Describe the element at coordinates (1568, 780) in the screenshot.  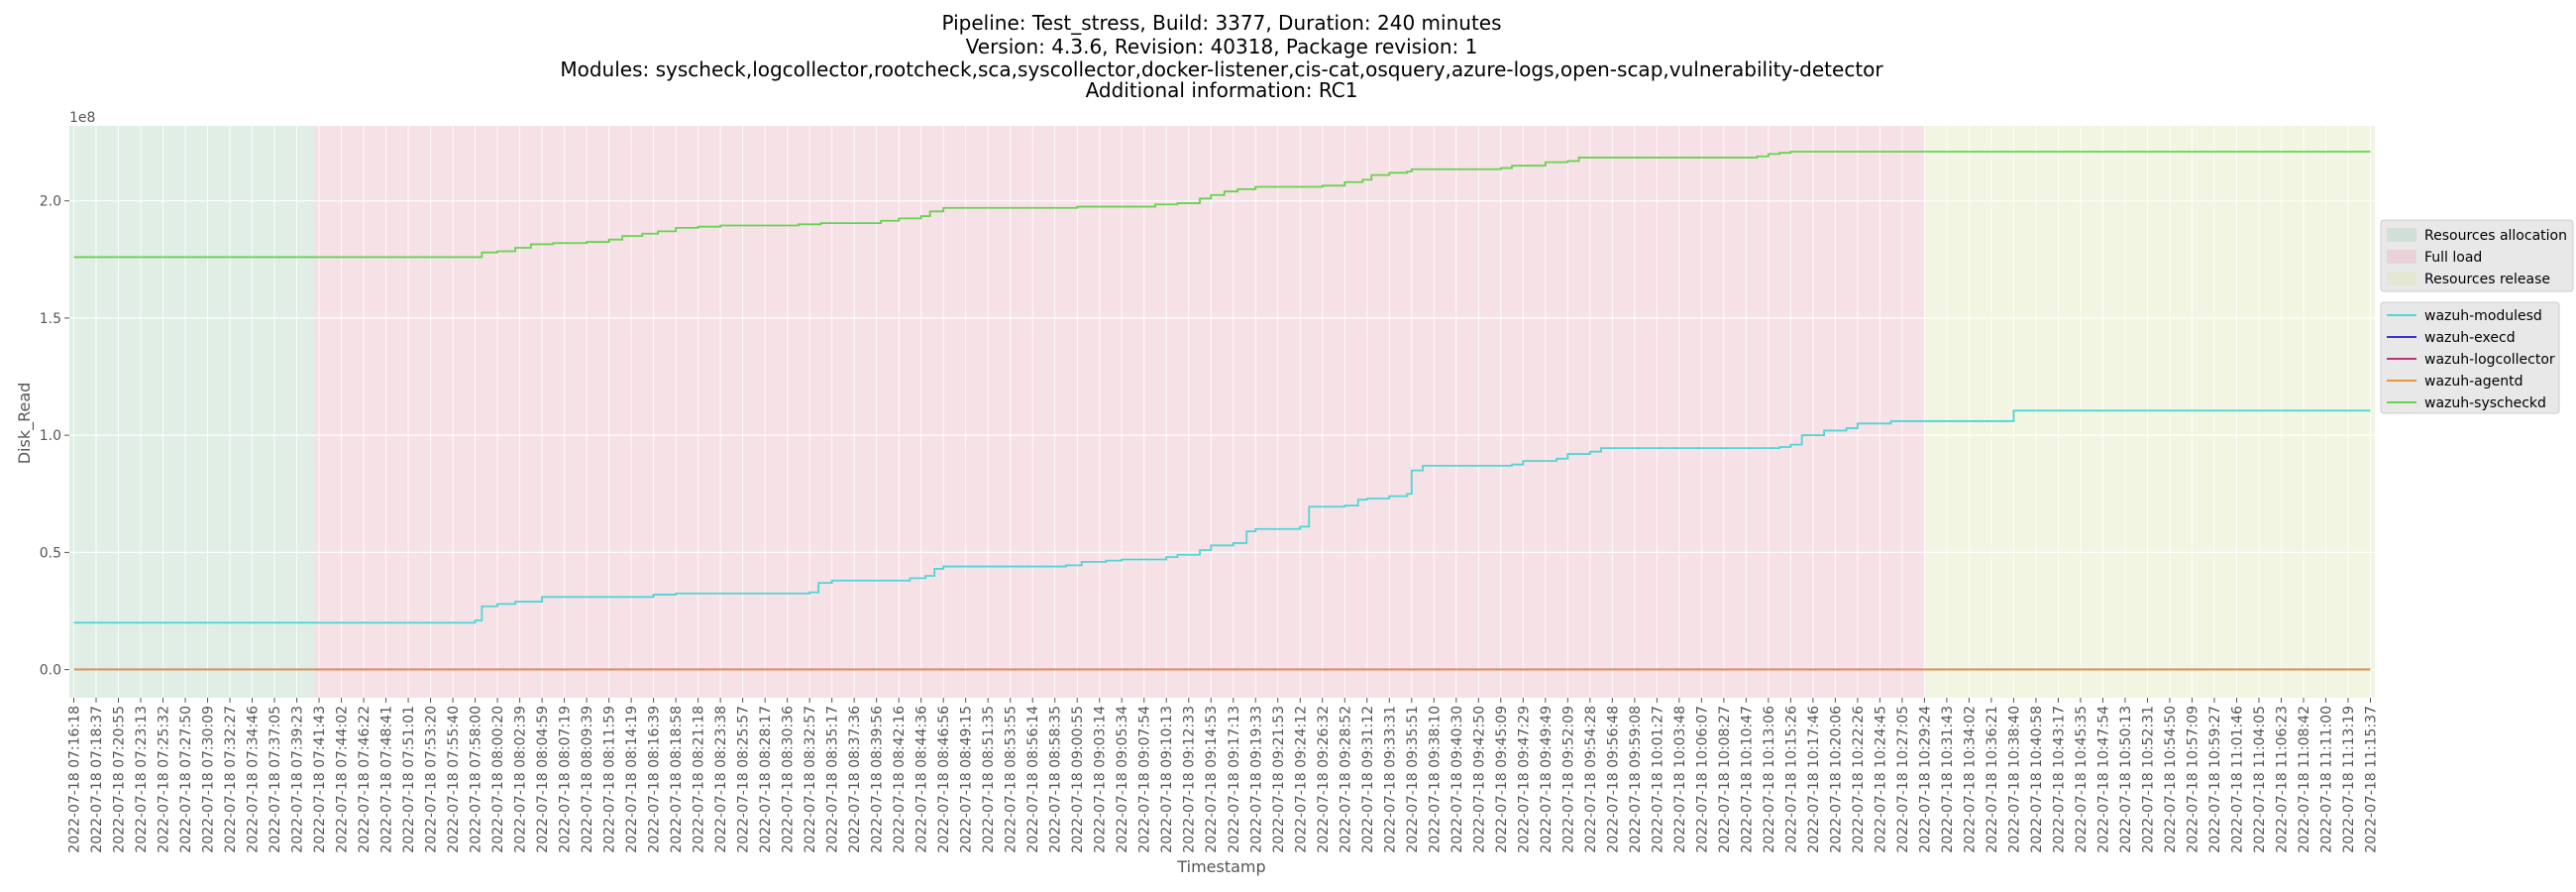
I see `x-tick-label: 2022-07-18 09:52:09` at that location.